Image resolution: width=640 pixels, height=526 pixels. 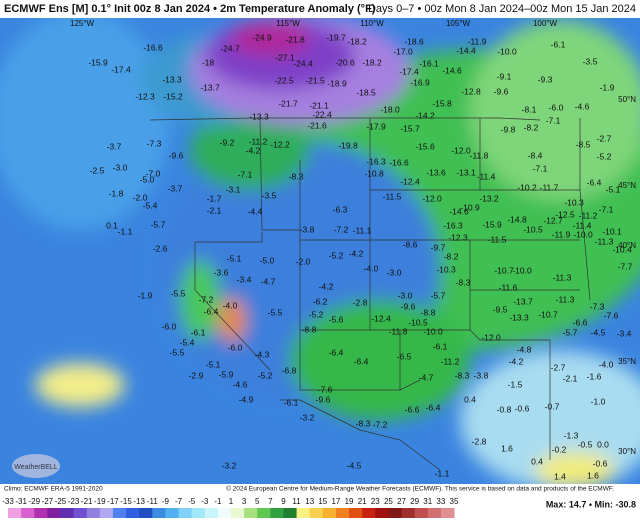 What do you see at coordinates (303, 261) in the screenshot?
I see `anomaly-label: -2.0` at bounding box center [303, 261].